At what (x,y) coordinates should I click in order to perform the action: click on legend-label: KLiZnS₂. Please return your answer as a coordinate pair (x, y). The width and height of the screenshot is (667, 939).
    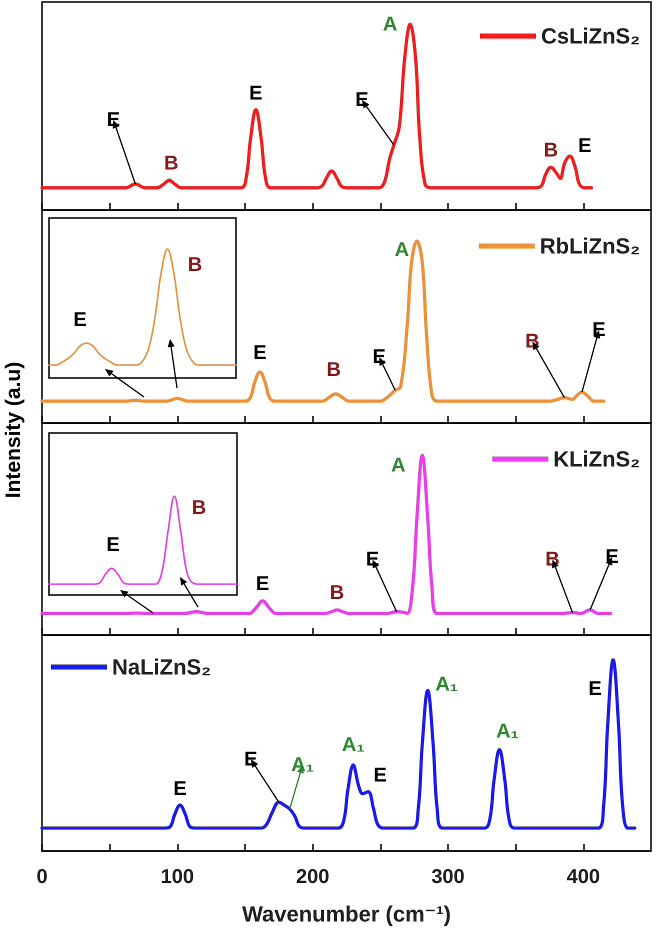
    Looking at the image, I should click on (596, 459).